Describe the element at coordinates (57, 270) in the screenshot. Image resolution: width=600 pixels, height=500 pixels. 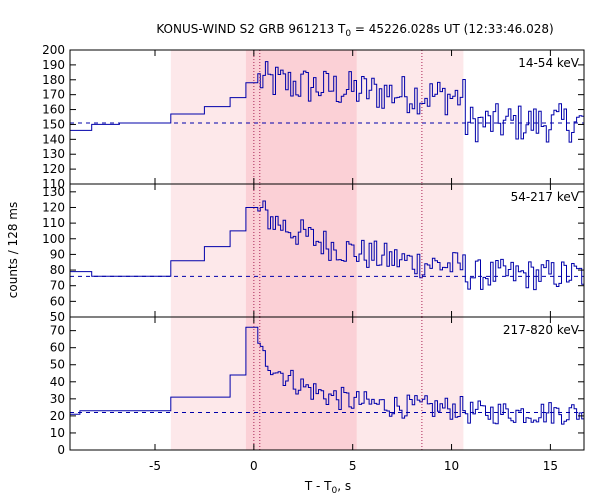
I see `y-tick-label: 80` at that location.